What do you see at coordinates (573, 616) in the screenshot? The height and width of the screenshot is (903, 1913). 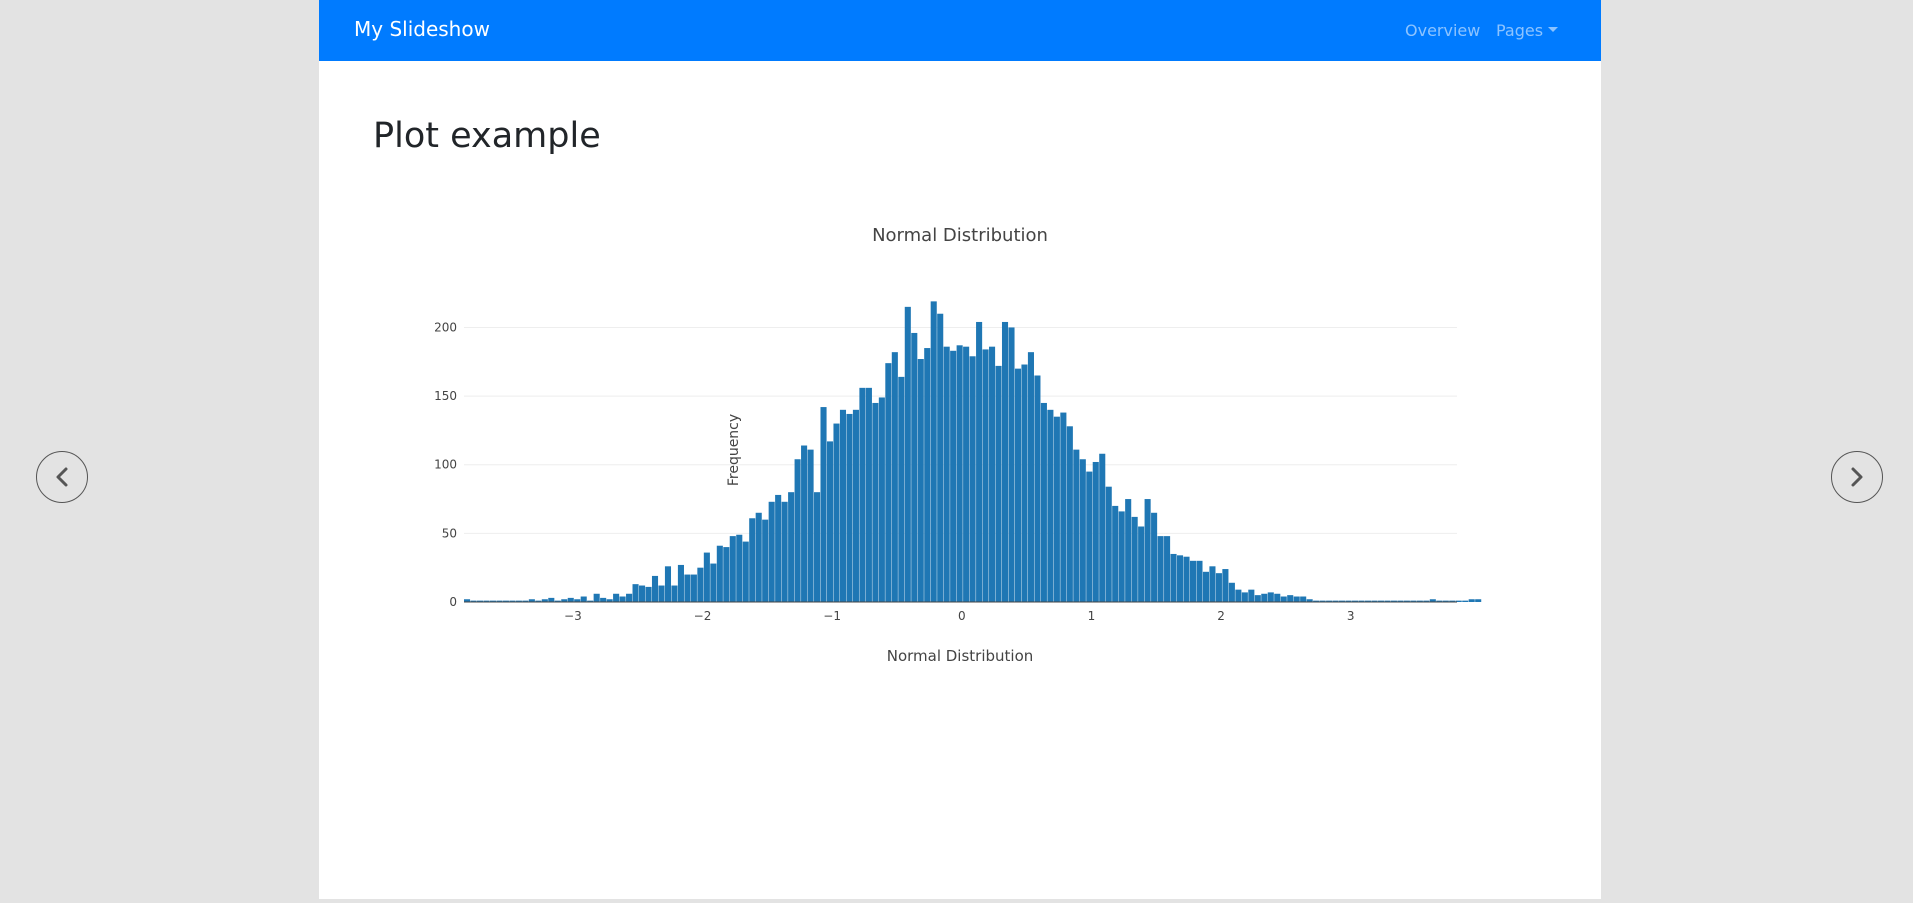 I see `x-tick-label: −3` at bounding box center [573, 616].